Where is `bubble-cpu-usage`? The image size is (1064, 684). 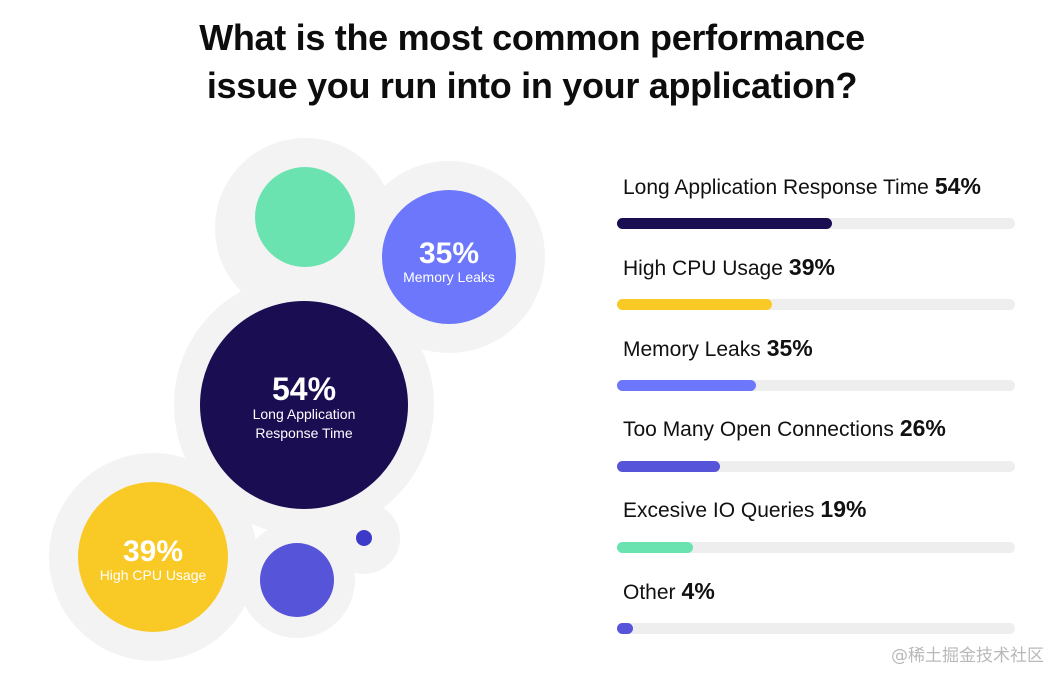
bubble-cpu-usage is located at coordinates (153, 557).